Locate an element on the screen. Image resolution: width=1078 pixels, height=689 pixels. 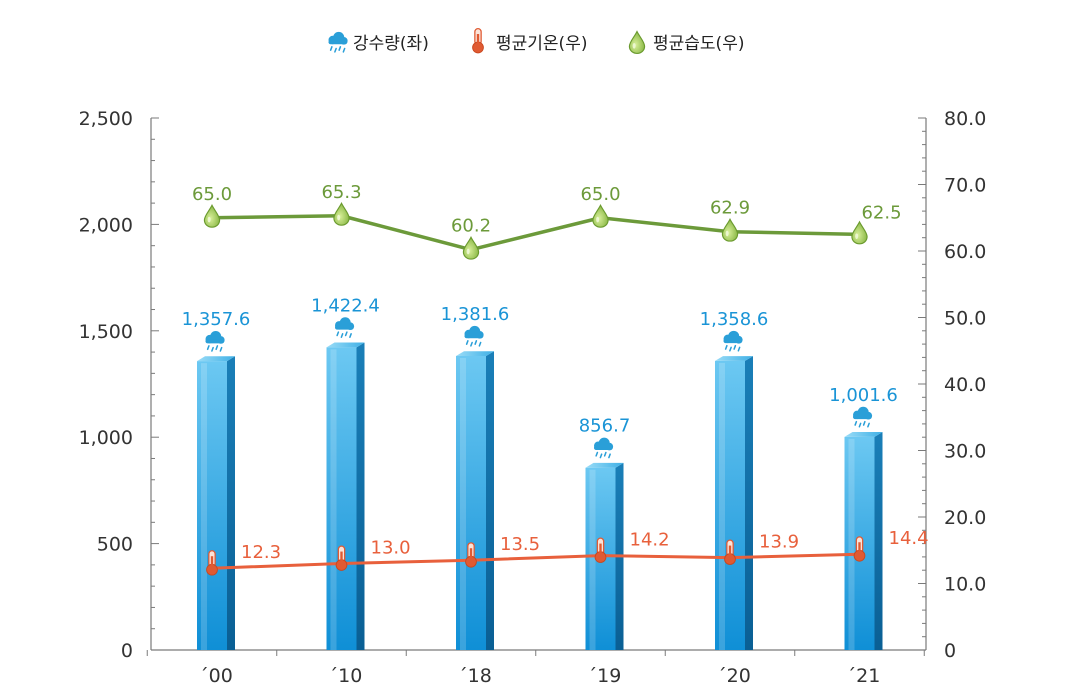
legend-label: 평균기온(우) is located at coordinates (541, 44).